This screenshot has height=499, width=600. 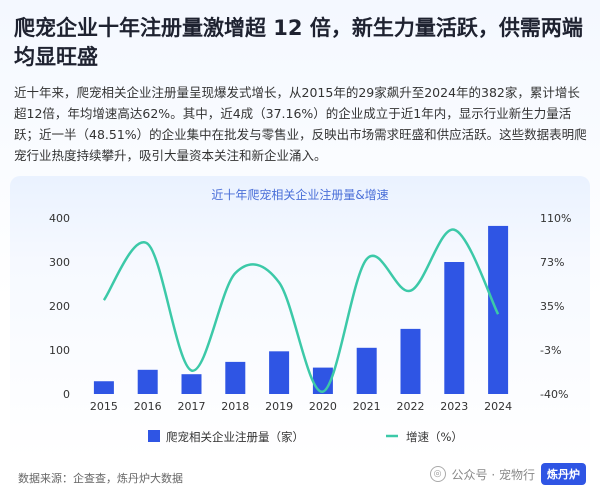 I want to click on left-axis-tick: 100, so click(x=59, y=350).